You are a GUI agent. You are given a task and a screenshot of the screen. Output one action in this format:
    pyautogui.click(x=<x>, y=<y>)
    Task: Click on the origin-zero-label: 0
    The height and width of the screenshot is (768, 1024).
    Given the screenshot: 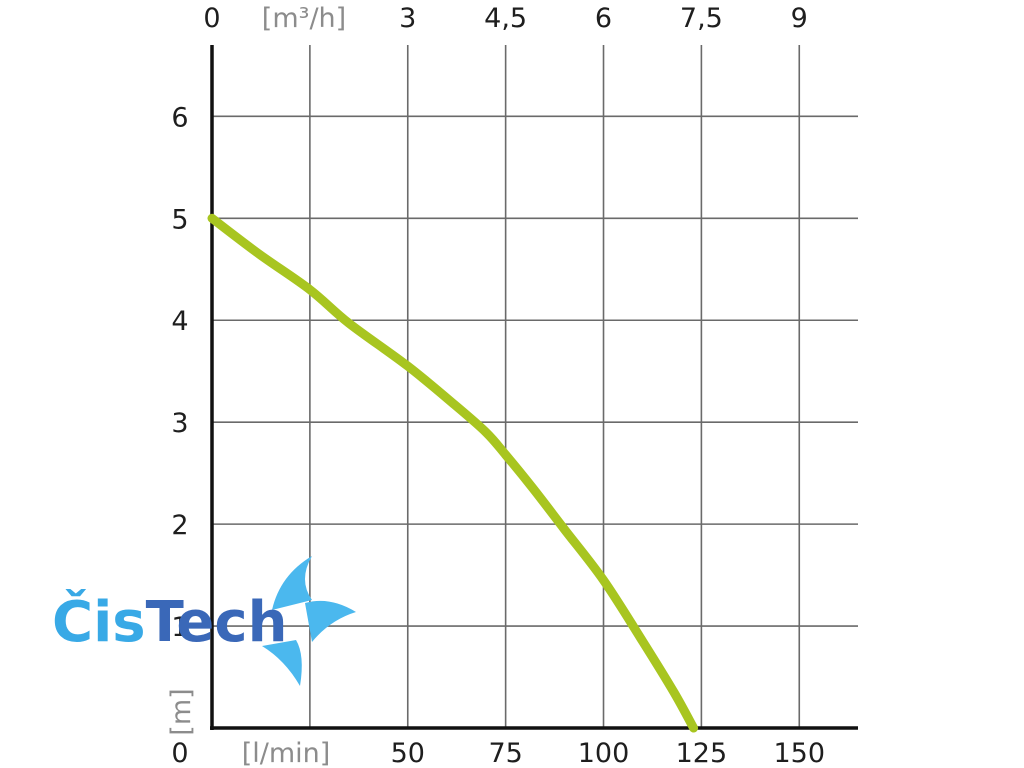 What is the action you would take?
    pyautogui.click(x=179, y=753)
    